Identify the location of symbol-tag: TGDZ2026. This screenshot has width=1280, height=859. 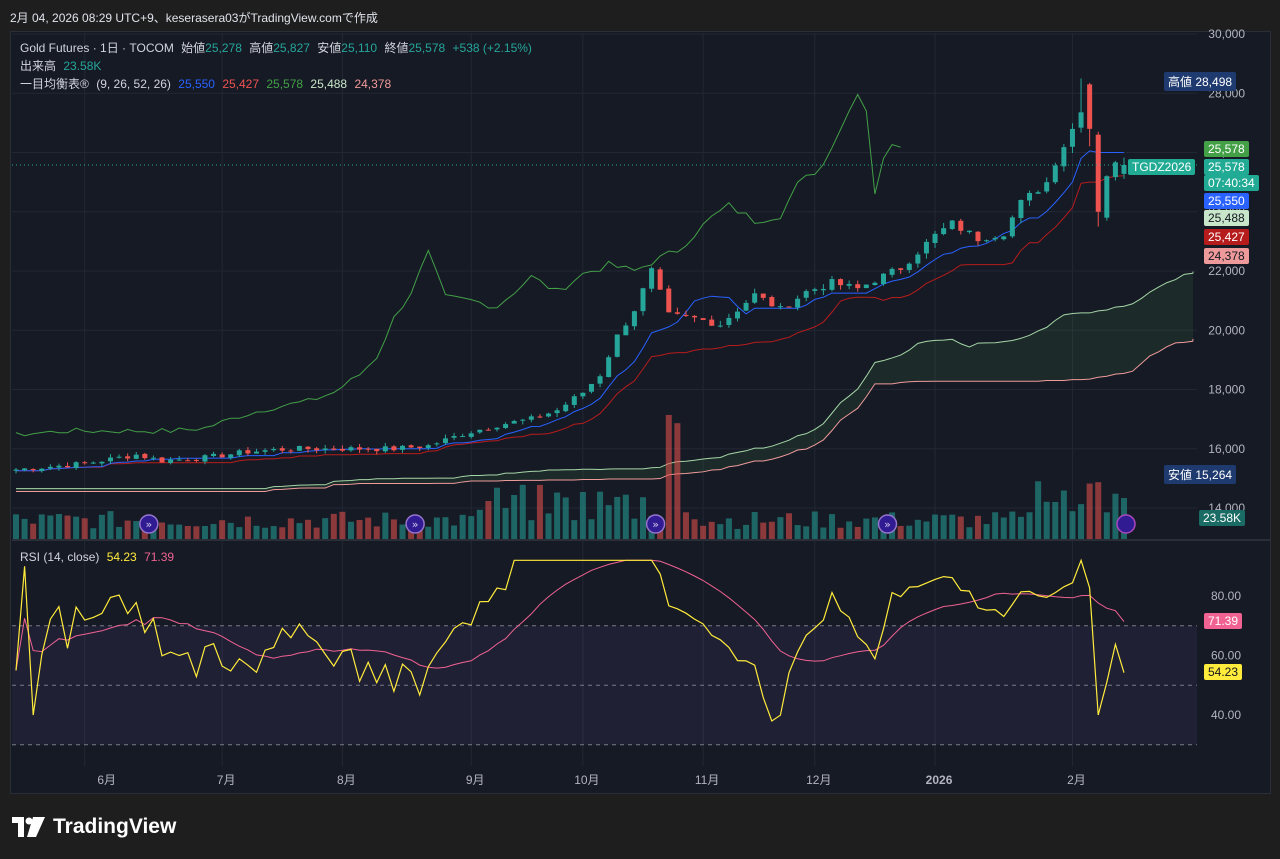
(1162, 167).